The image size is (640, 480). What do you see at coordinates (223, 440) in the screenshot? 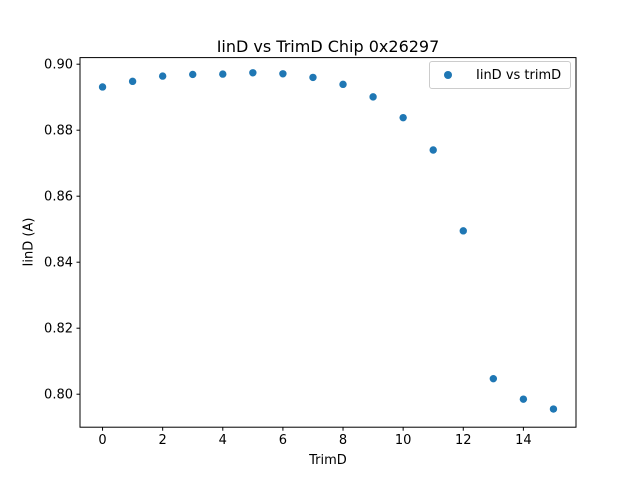
I see `x-tick-label: 4` at bounding box center [223, 440].